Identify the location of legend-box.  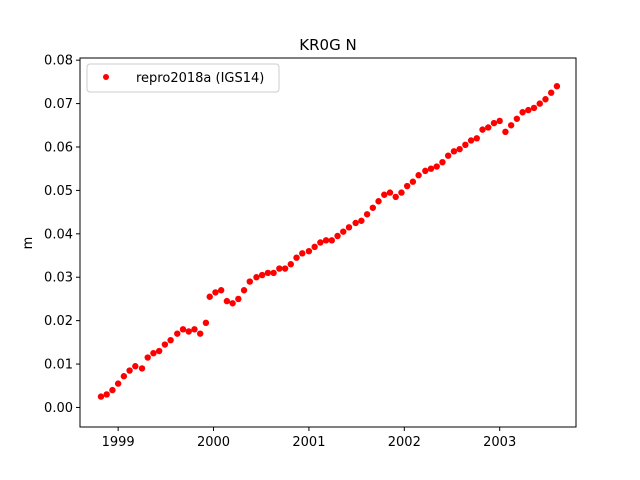
(183, 78).